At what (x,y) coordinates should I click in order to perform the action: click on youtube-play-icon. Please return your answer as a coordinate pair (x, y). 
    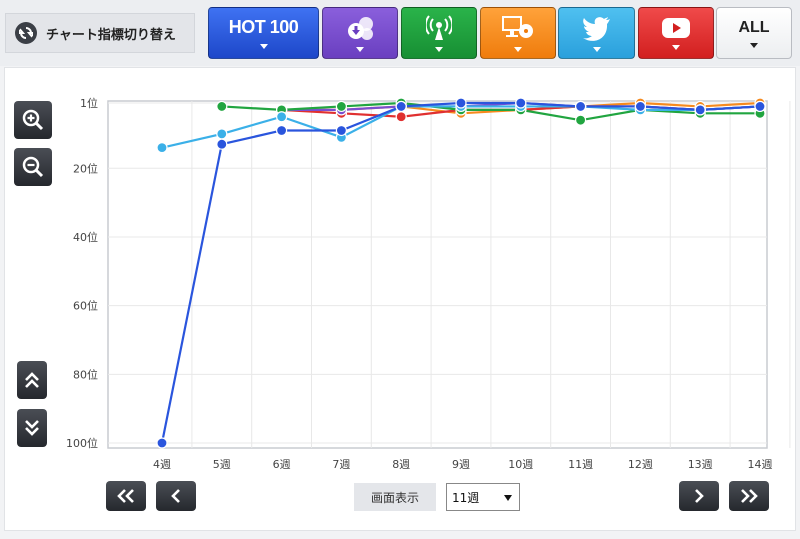
    Looking at the image, I should click on (676, 27).